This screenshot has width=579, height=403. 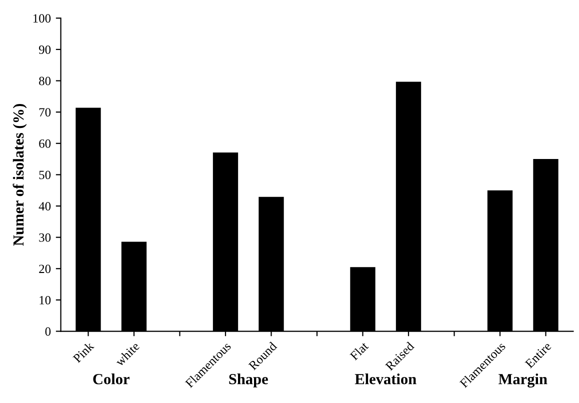 What do you see at coordinates (45, 112) in the screenshot?
I see `y-tick-label: 70` at bounding box center [45, 112].